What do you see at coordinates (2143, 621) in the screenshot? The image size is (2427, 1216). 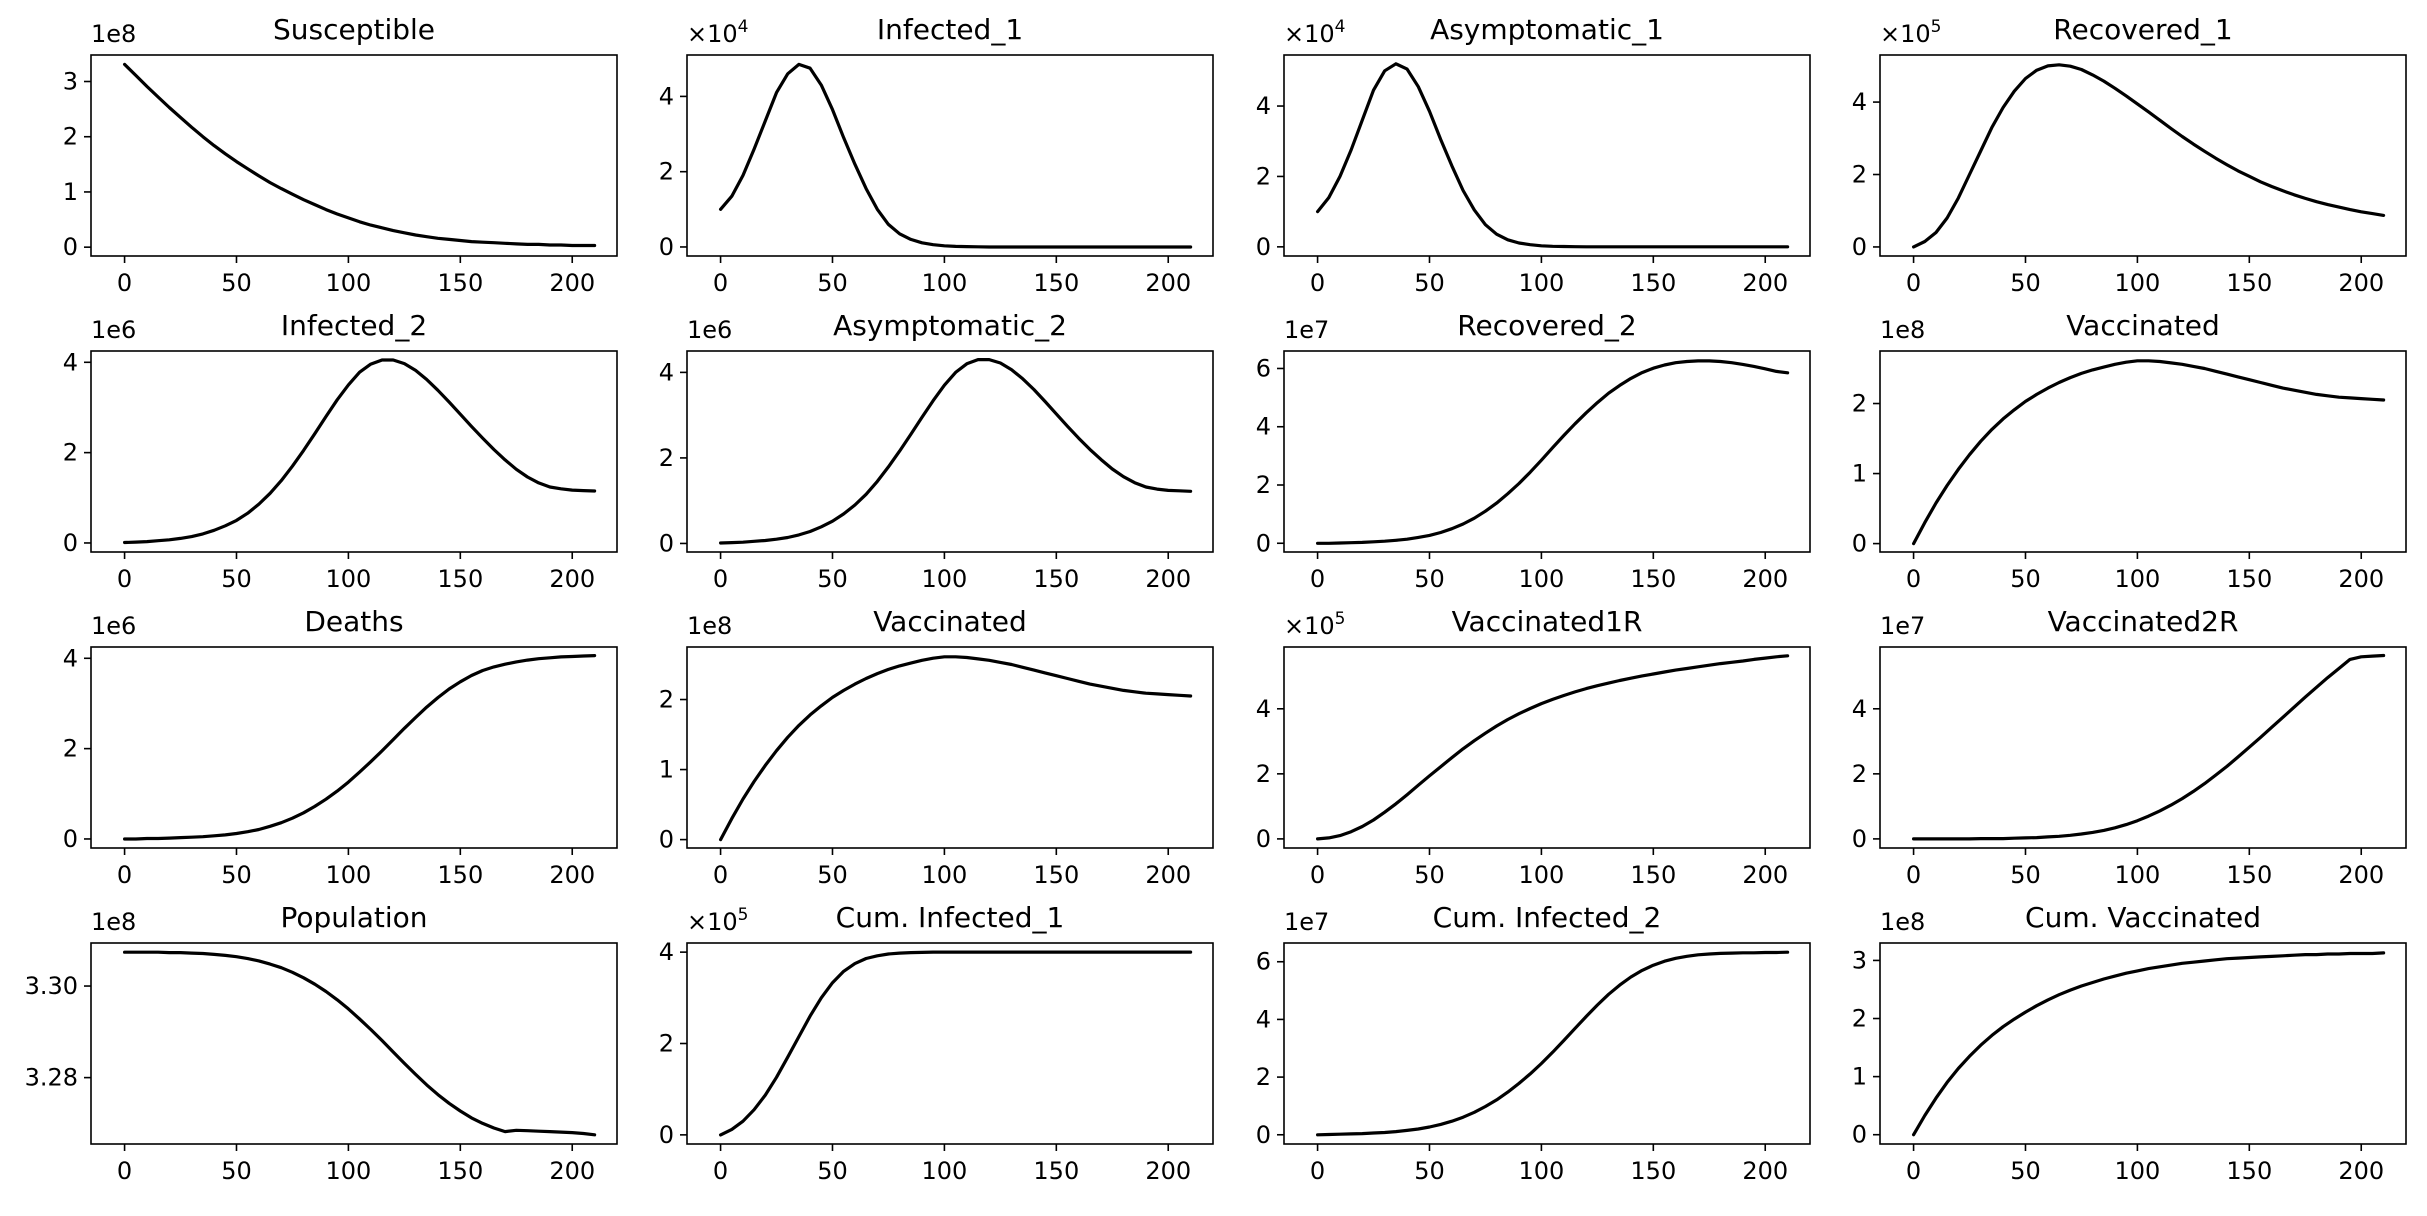 I see `subplot-title: Vaccinated2R` at bounding box center [2143, 621].